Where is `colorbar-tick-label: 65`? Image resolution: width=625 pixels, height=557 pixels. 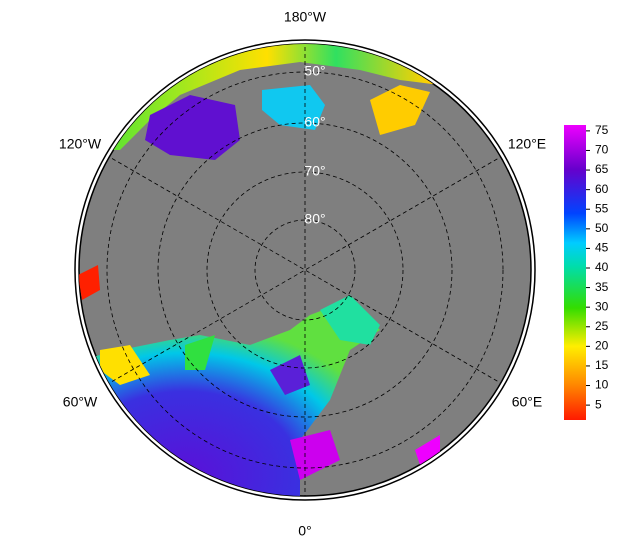 colorbar-tick-label: 65 is located at coordinates (602, 169).